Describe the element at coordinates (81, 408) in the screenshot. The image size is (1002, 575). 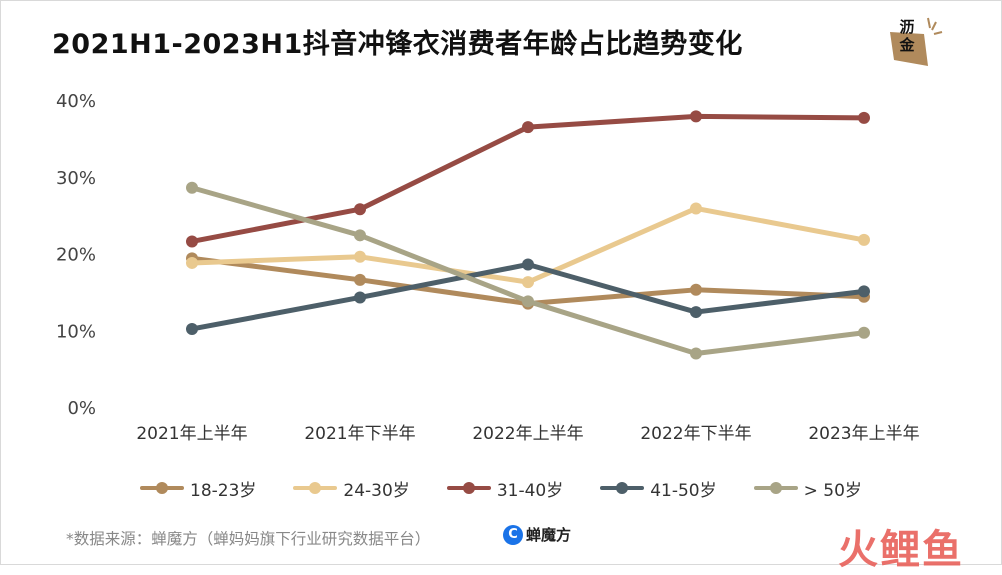
I see `y-tick-label: 0%` at that location.